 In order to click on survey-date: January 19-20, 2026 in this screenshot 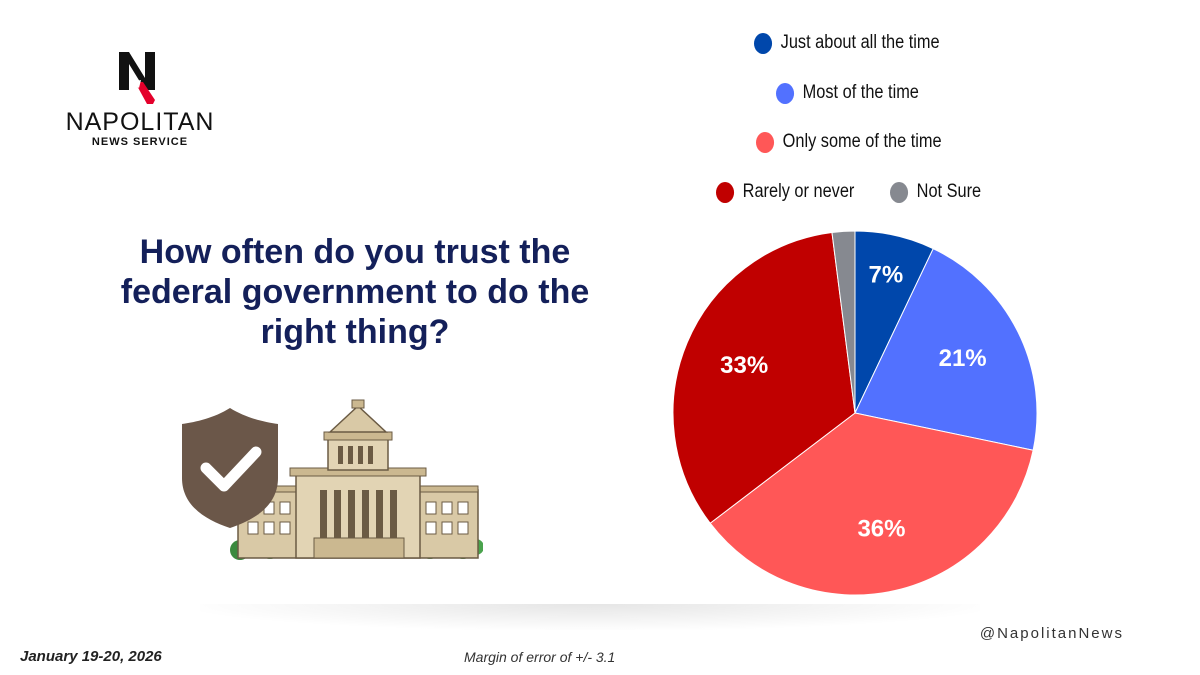, I will do `click(91, 656)`.